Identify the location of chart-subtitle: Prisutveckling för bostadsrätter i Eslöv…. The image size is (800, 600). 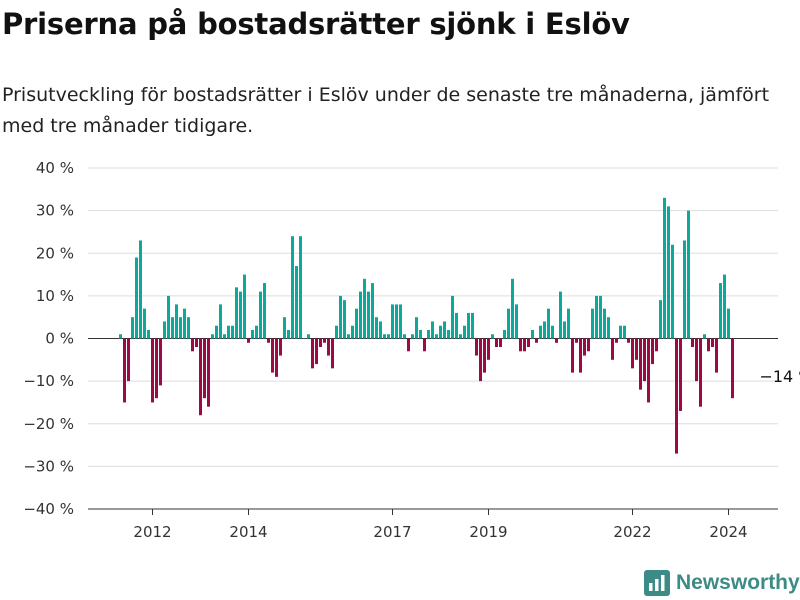
(386, 110).